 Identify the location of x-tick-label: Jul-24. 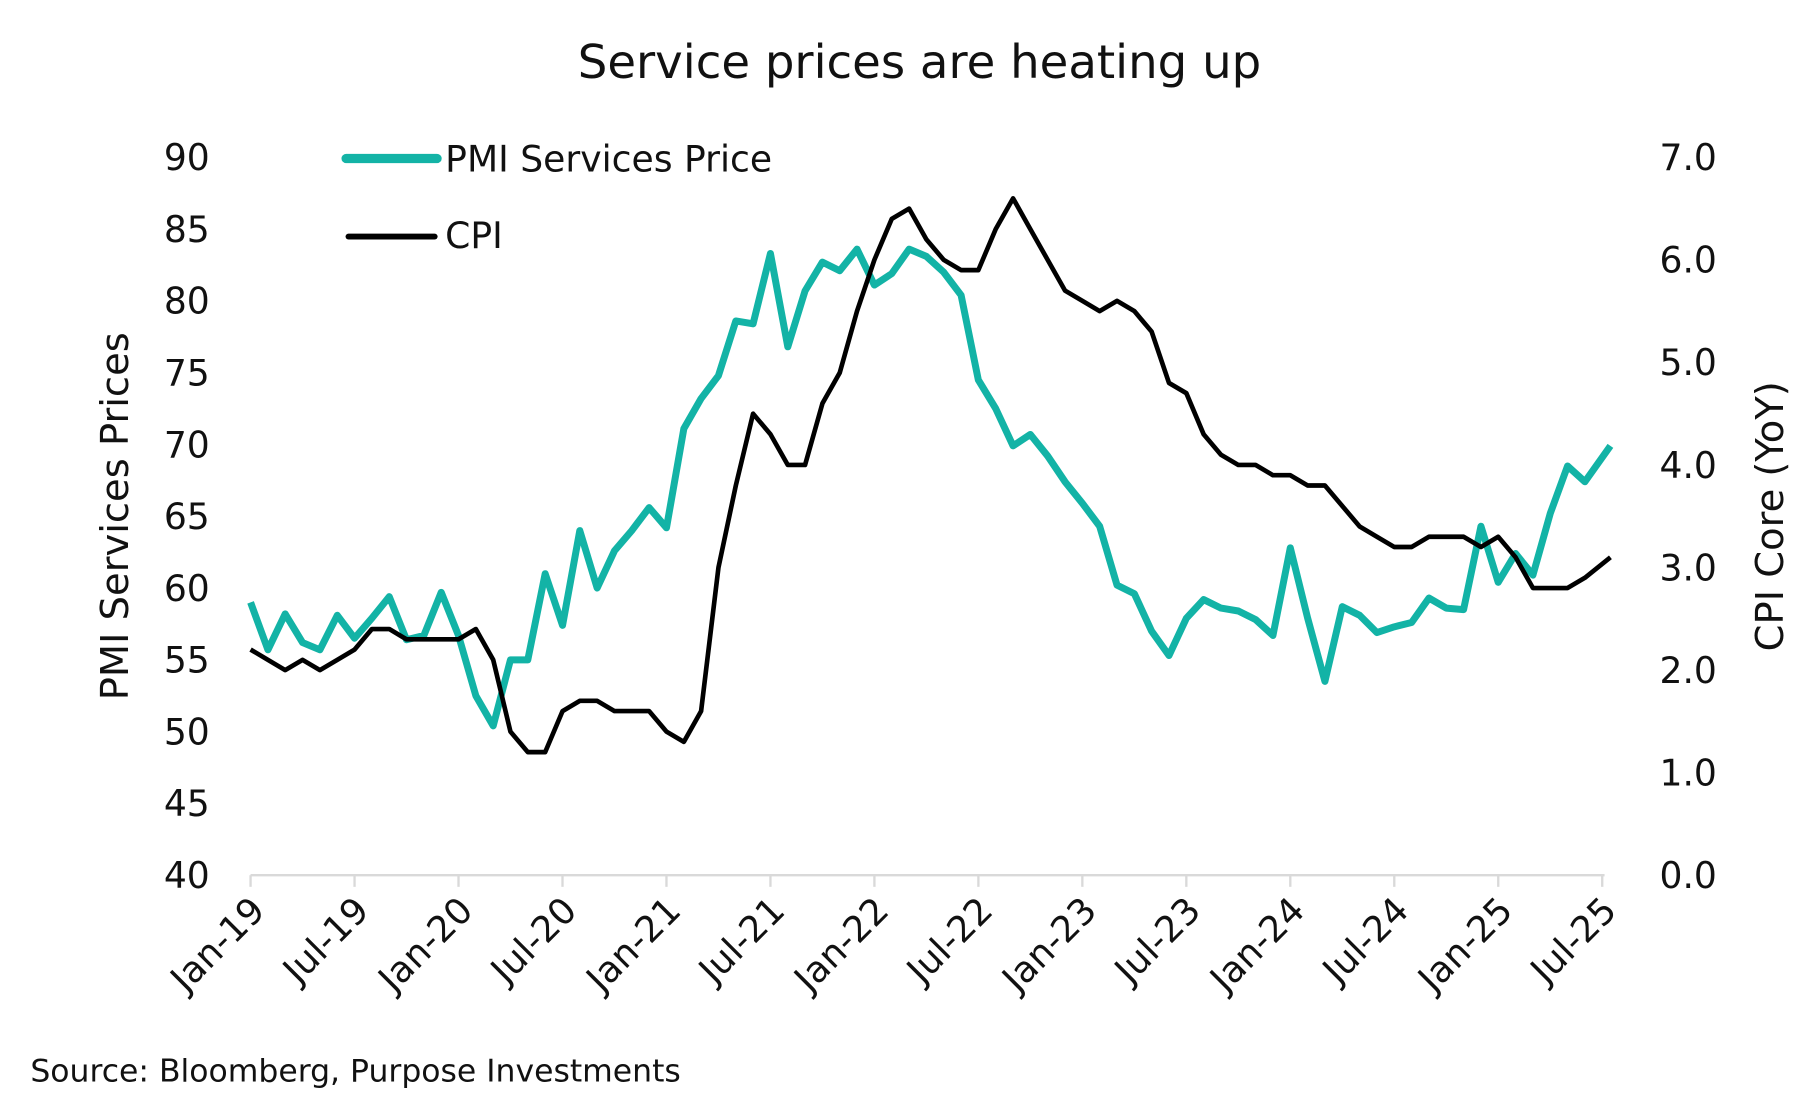
(1365, 940).